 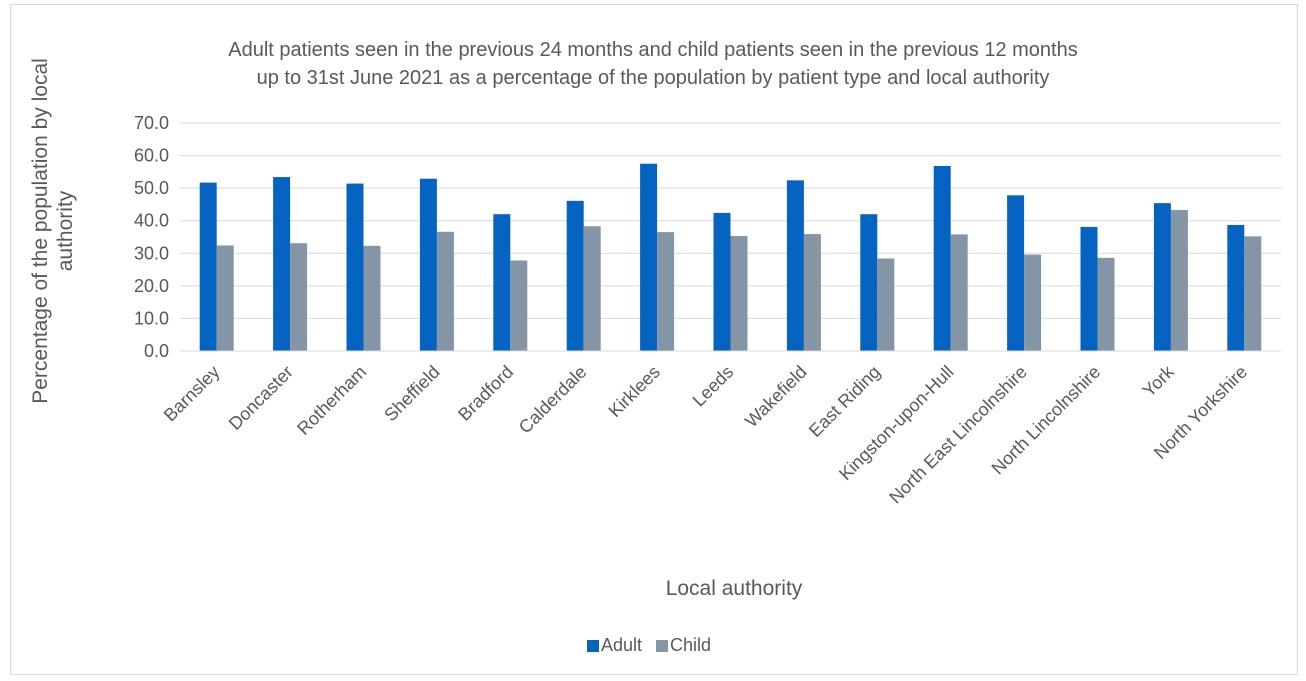 What do you see at coordinates (1016, 273) in the screenshot?
I see `bar-adult-north-east-lincolnshire` at bounding box center [1016, 273].